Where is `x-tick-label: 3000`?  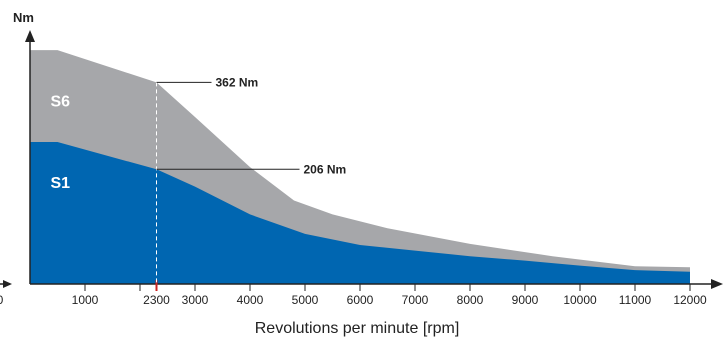
x-tick-label: 3000 is located at coordinates (195, 300).